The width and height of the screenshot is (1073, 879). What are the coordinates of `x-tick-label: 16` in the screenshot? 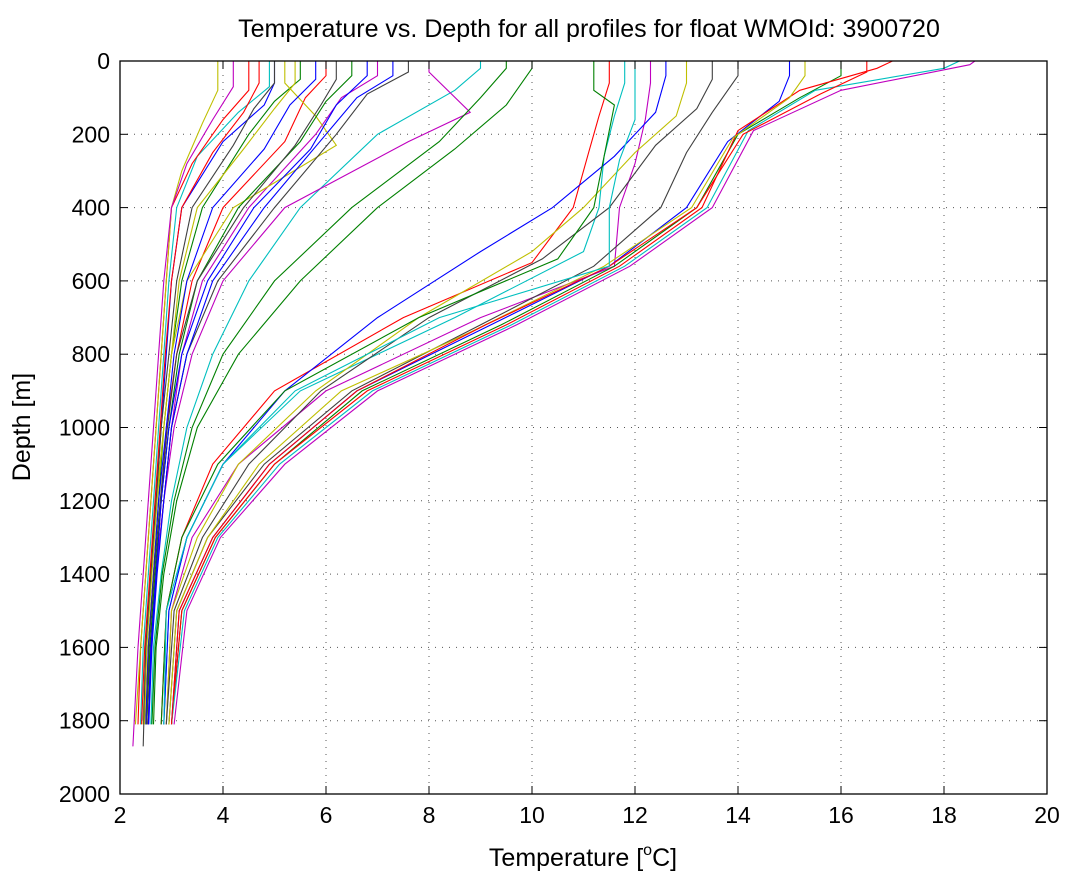 It's located at (841, 815).